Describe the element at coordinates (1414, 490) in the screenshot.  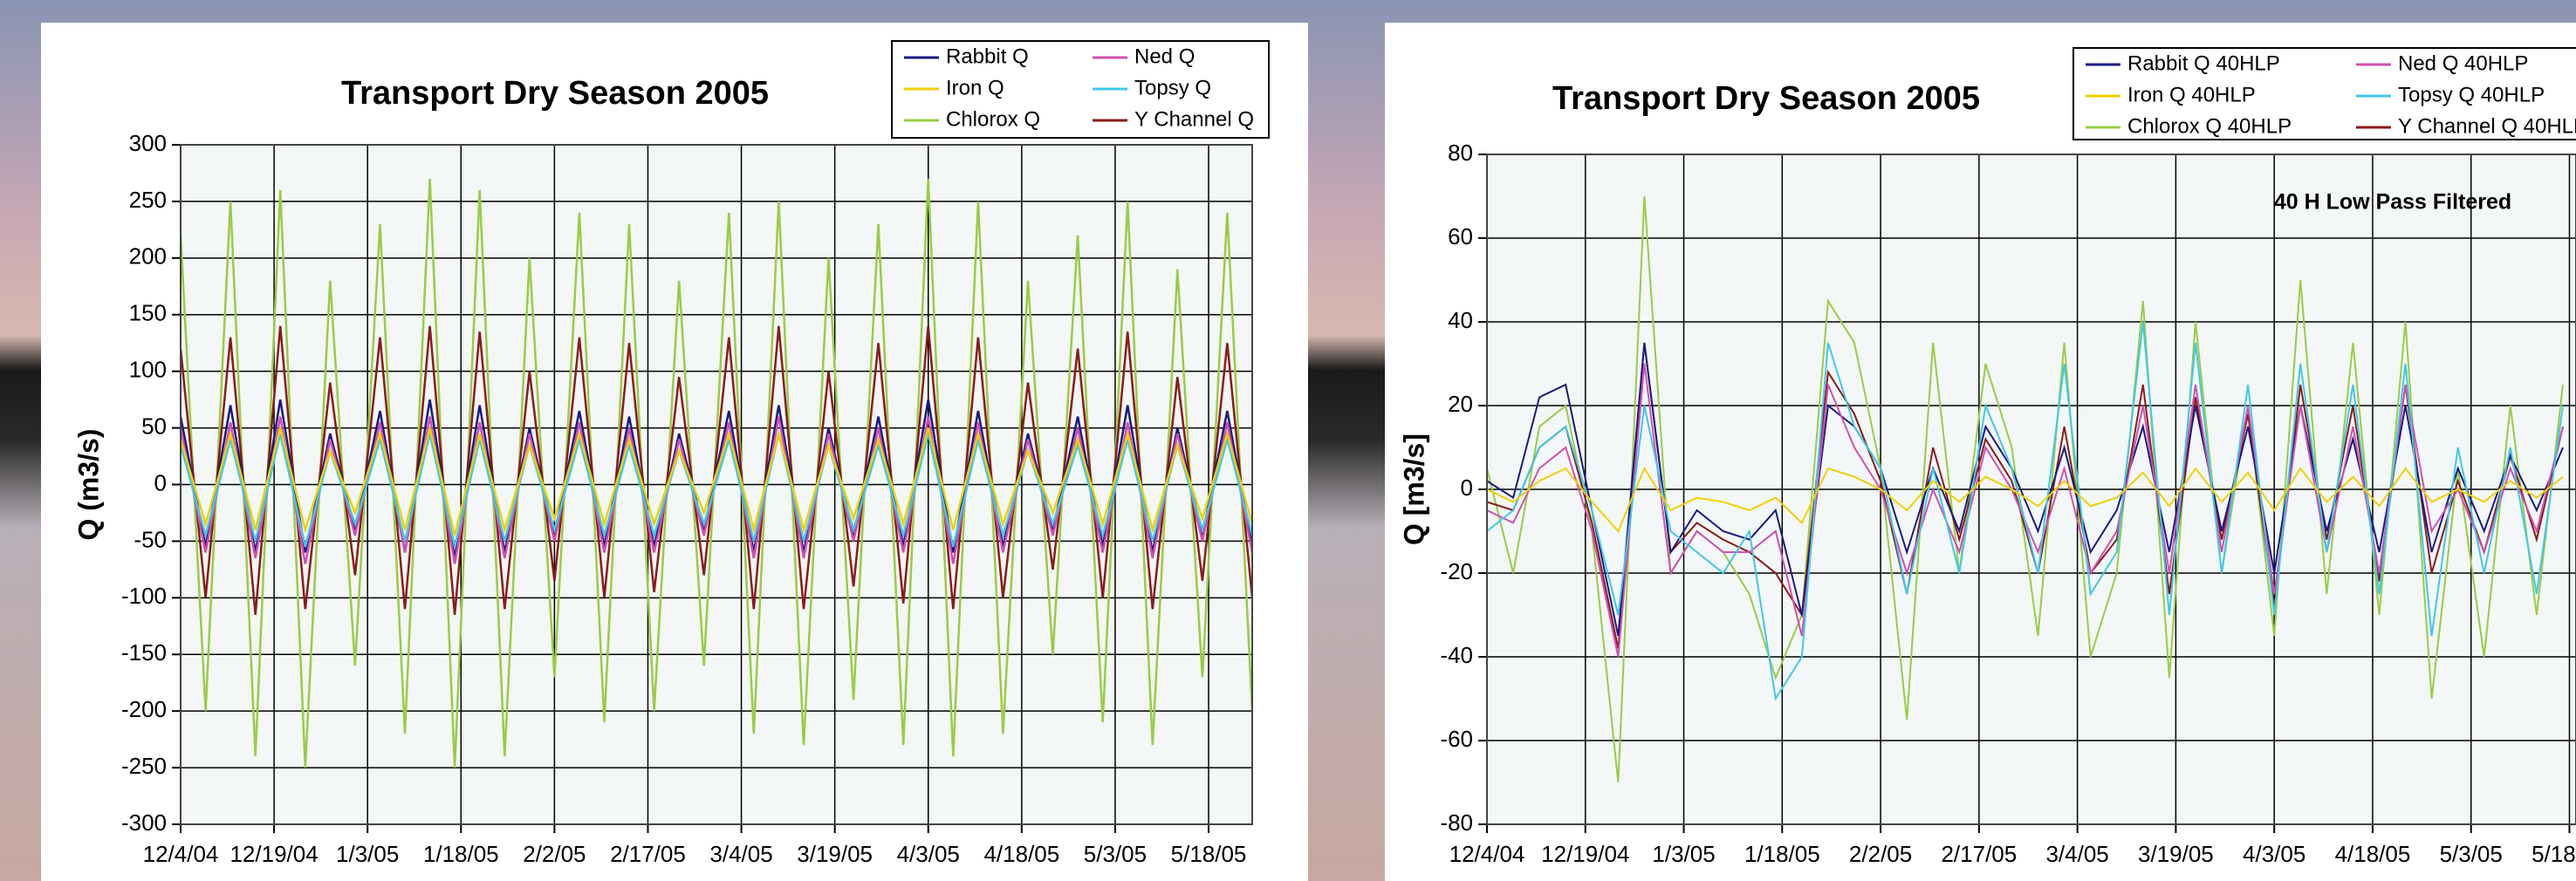
I see `y-axis-label: Q [m3/s]` at that location.